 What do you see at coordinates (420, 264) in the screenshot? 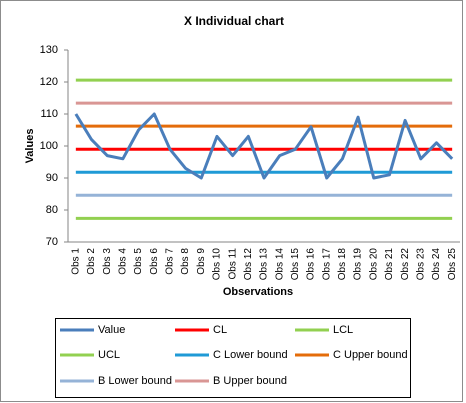
I see `x-tick-label: Obs 23` at bounding box center [420, 264].